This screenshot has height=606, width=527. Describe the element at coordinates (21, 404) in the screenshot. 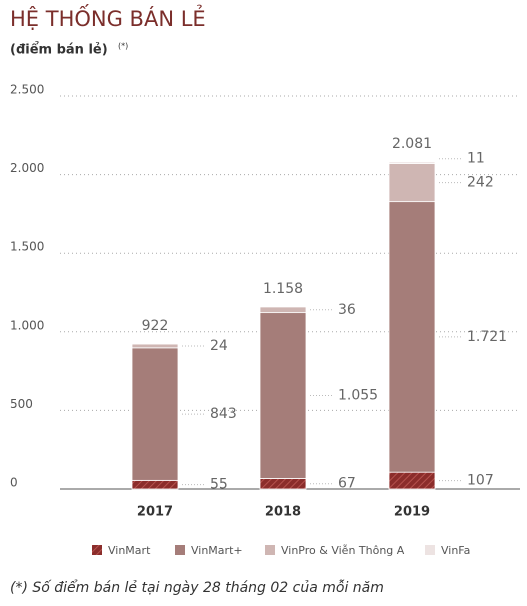

I see `y-tick-label: 500` at that location.